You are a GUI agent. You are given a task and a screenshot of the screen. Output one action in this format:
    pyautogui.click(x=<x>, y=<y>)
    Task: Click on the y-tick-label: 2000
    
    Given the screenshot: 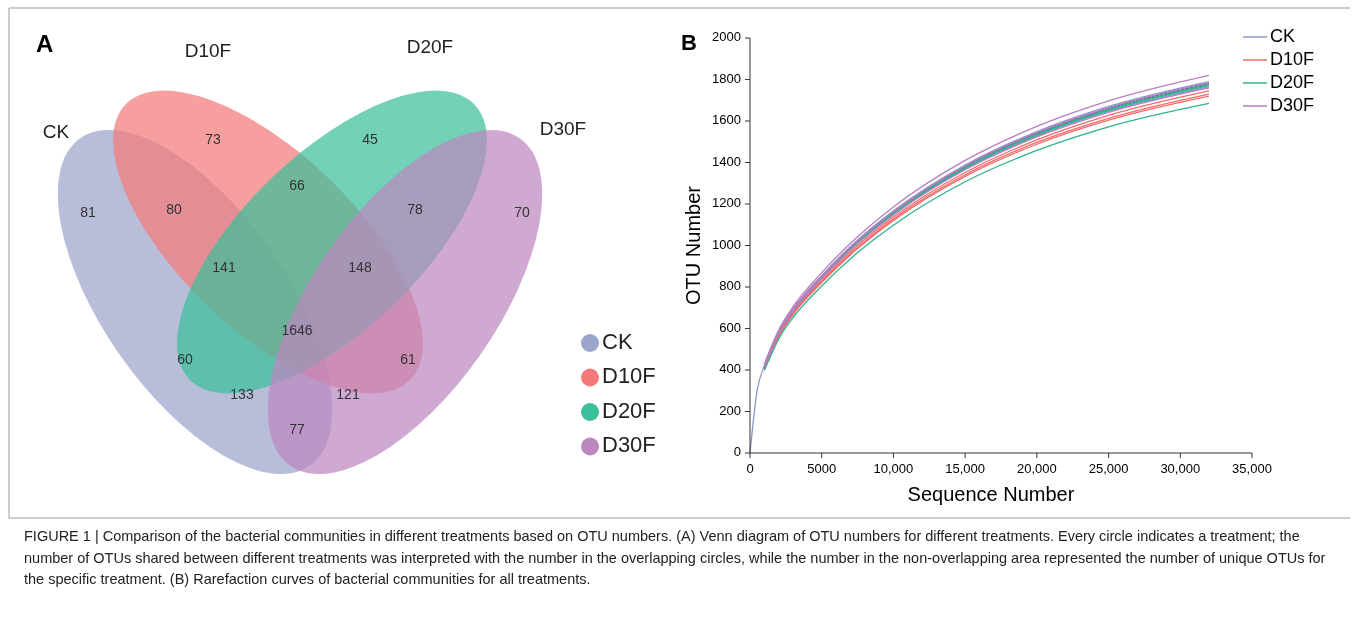 What is the action you would take?
    pyautogui.click(x=726, y=37)
    